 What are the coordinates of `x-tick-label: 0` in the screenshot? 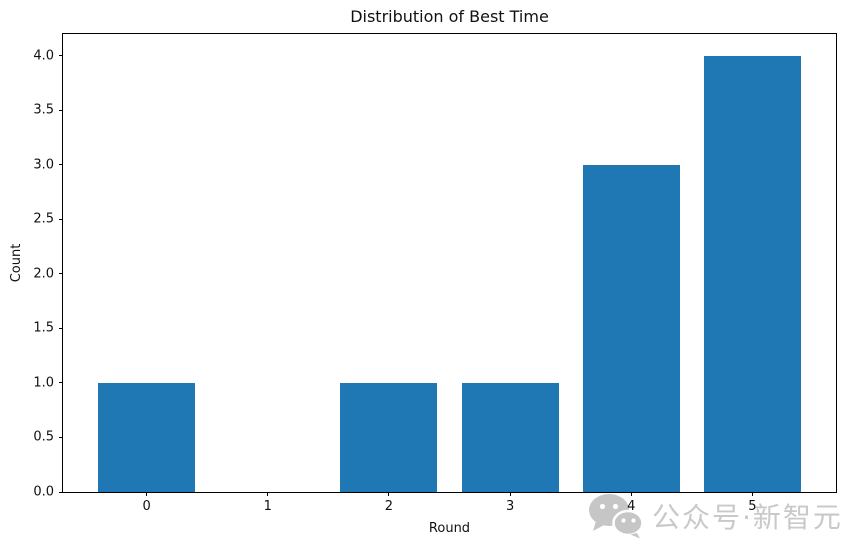 It's located at (146, 506).